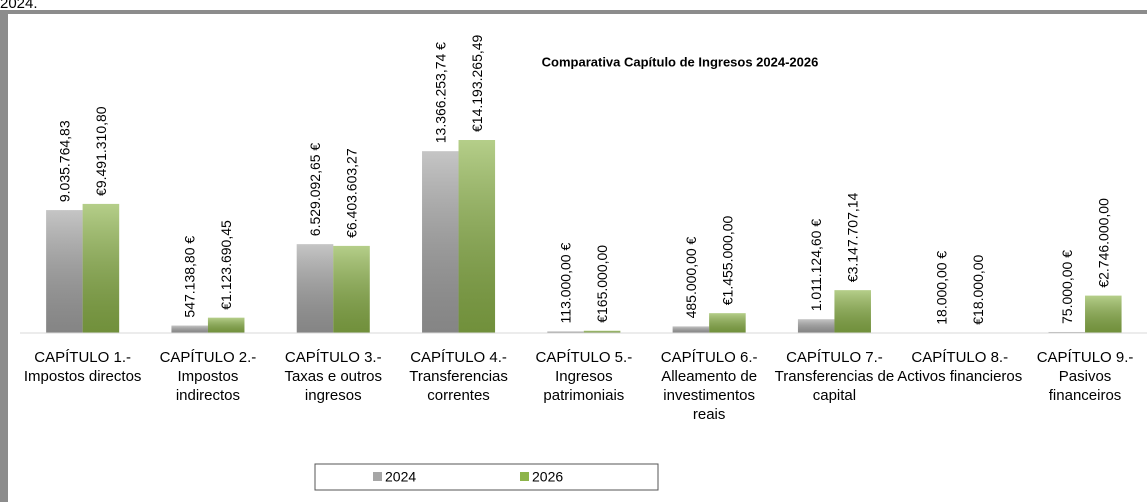 Image resolution: width=1147 pixels, height=502 pixels. Describe the element at coordinates (4, 256) in the screenshot. I see `frame-left` at that location.